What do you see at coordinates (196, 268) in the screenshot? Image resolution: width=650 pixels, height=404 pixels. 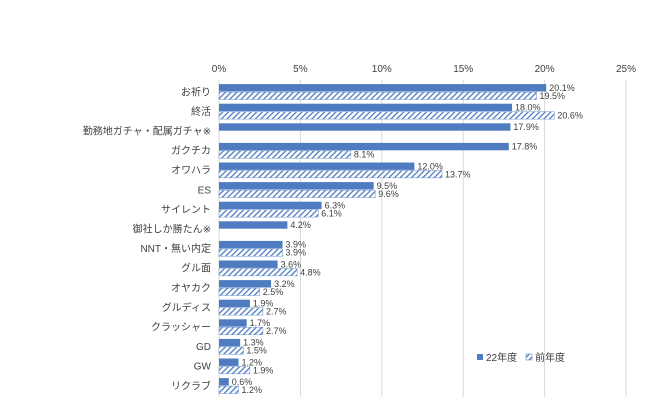 I see `category-label: グル面` at bounding box center [196, 268].